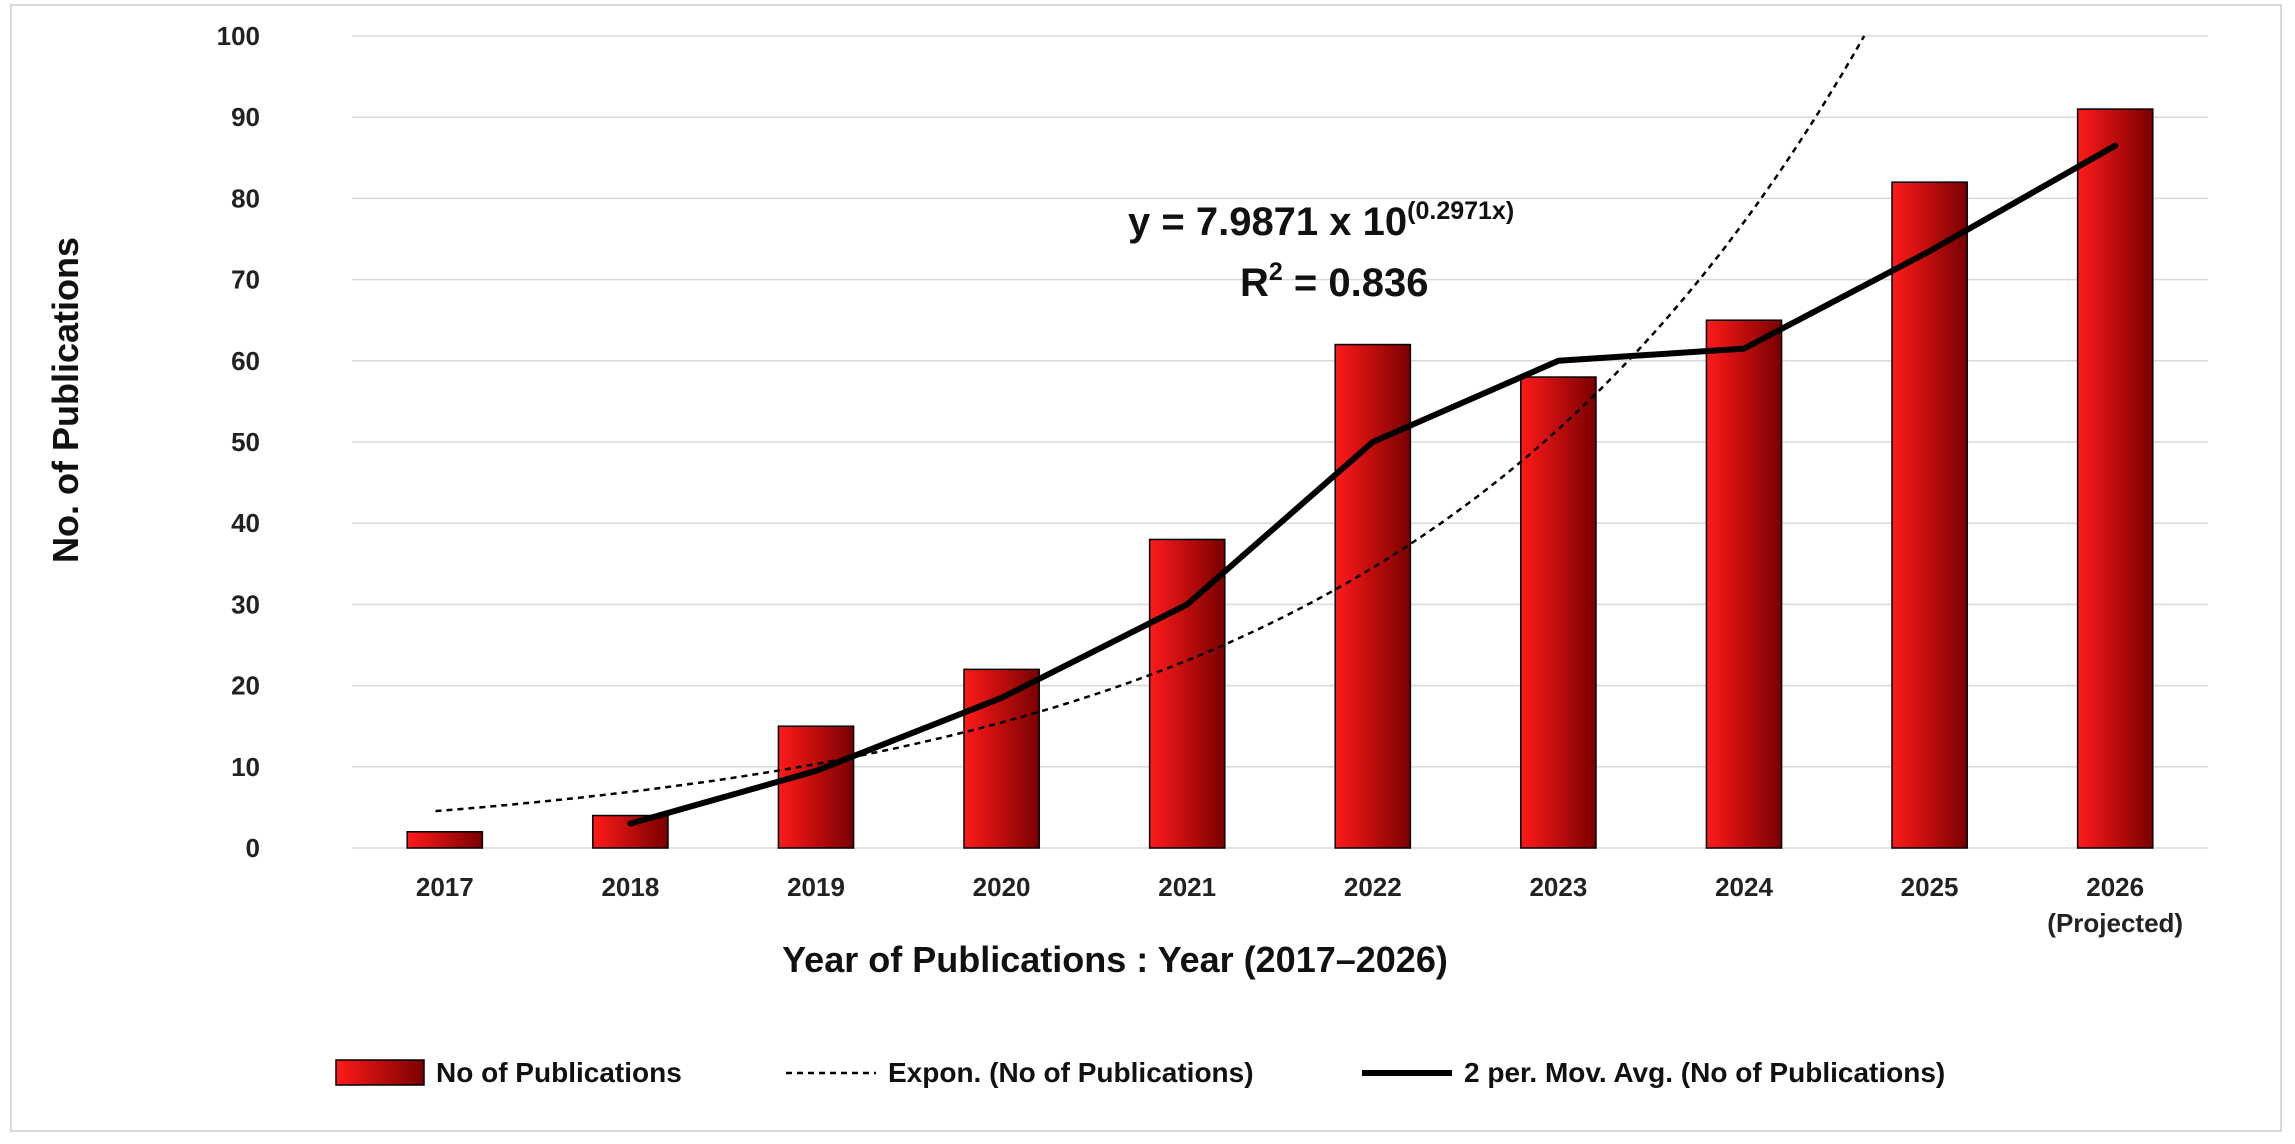 The width and height of the screenshot is (2295, 1144). I want to click on r-squared: R2 = 0.836, so click(1334, 281).